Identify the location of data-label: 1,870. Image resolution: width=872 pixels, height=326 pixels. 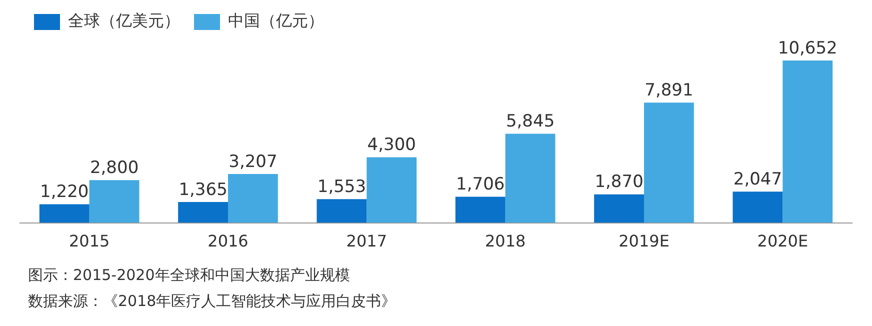
(619, 182).